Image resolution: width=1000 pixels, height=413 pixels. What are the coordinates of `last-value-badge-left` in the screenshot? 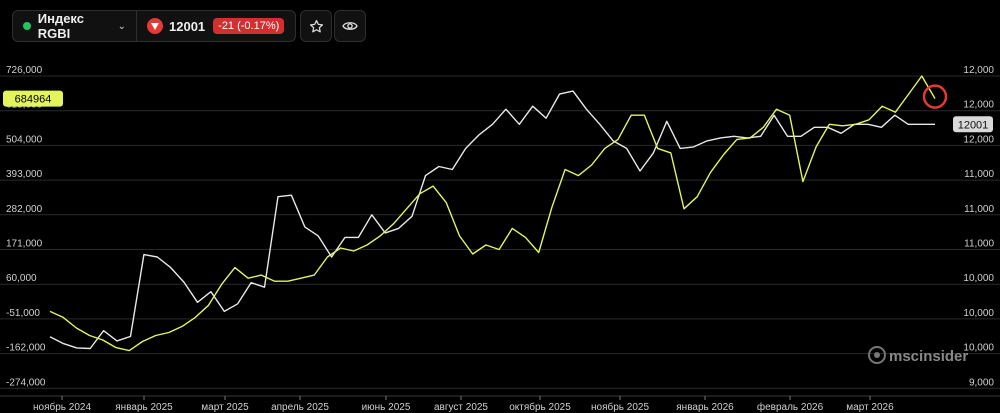 It's located at (33, 98).